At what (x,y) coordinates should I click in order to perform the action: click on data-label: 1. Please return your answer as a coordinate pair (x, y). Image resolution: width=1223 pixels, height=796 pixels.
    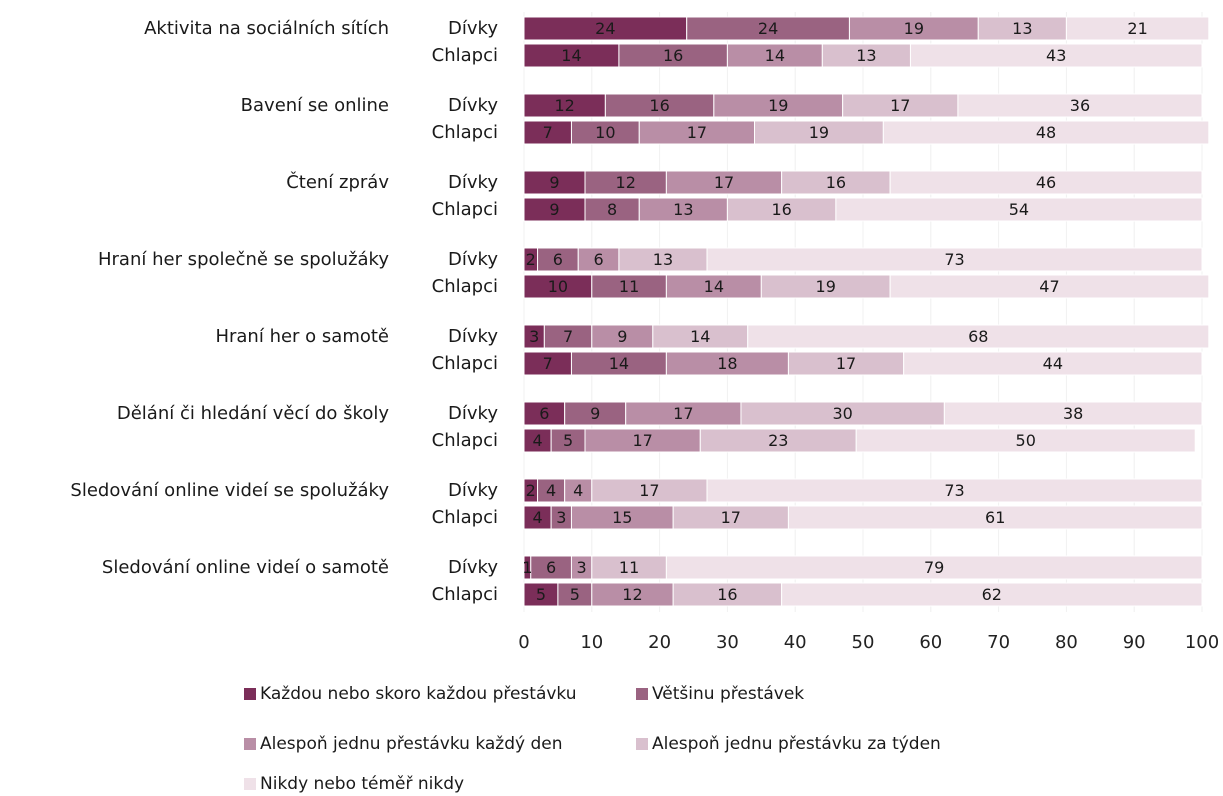
    Looking at the image, I should click on (527, 567).